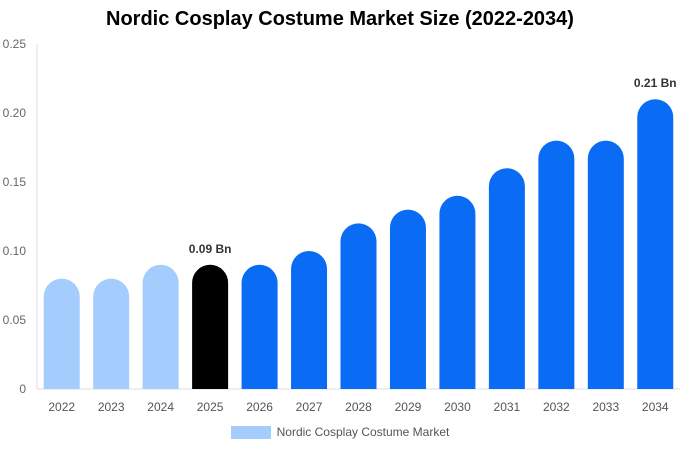 This screenshot has width=680, height=450. Describe the element at coordinates (111, 407) in the screenshot. I see `x-tick-label: 2023` at that location.